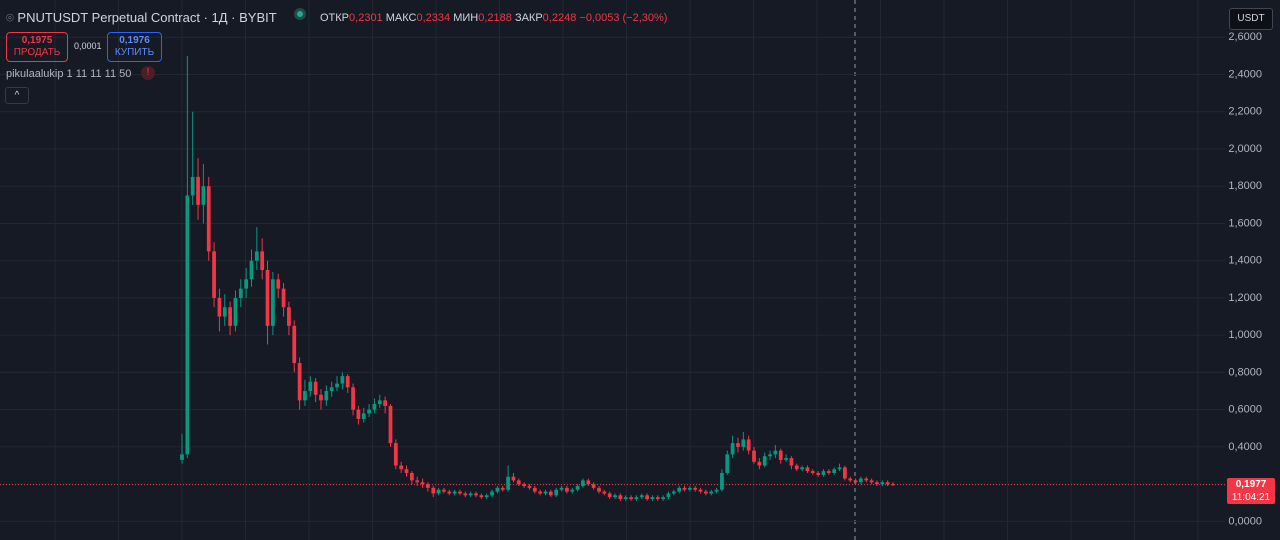 Image resolution: width=1280 pixels, height=540 pixels. I want to click on sell-label: ПРОДАТЬ, so click(37, 52).